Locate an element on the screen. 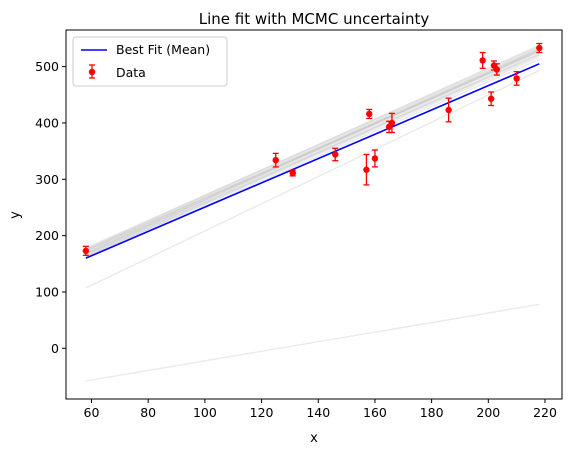 The width and height of the screenshot is (571, 455). legend-errorbar-swatch is located at coordinates (92, 71).